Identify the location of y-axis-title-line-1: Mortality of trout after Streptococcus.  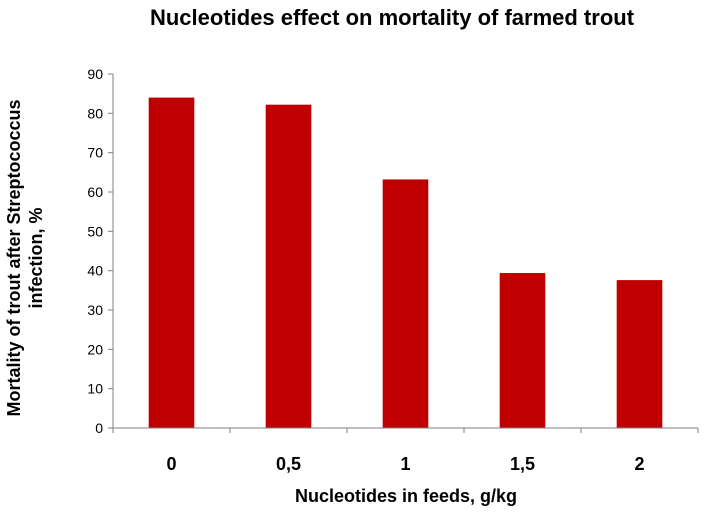
(14, 257).